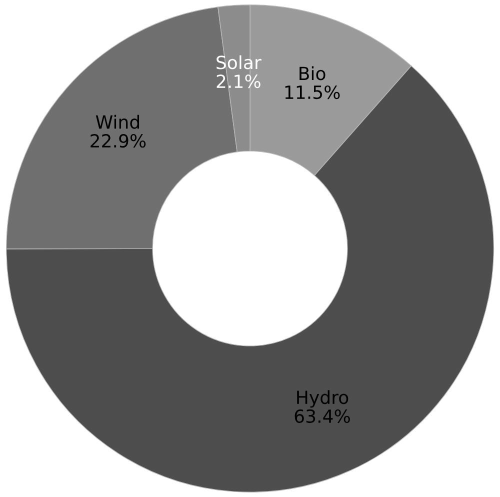 The width and height of the screenshot is (500, 497). What do you see at coordinates (322, 399) in the screenshot?
I see `slice-label: Hydro` at bounding box center [322, 399].